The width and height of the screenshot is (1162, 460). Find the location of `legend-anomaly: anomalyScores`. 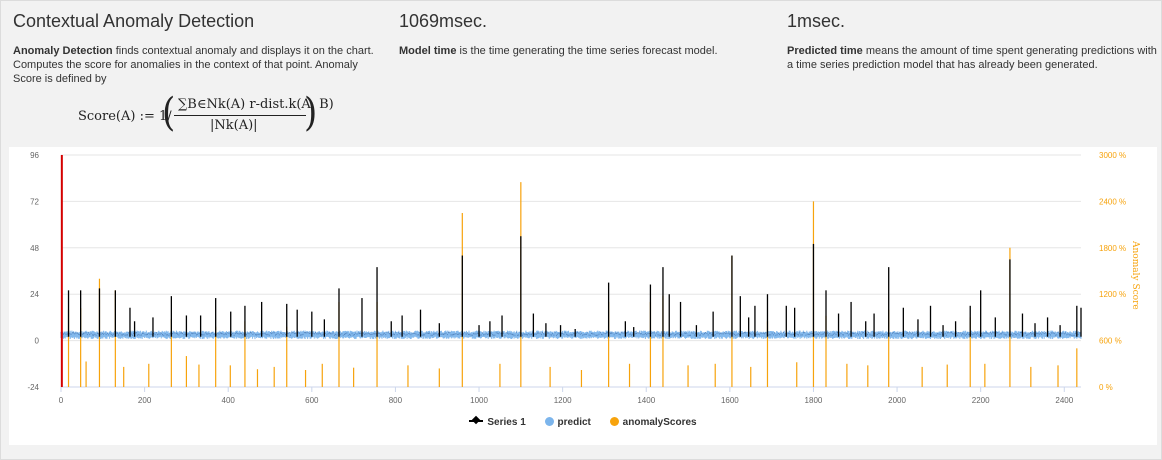

legend-anomaly: anomalyScores is located at coordinates (653, 422).